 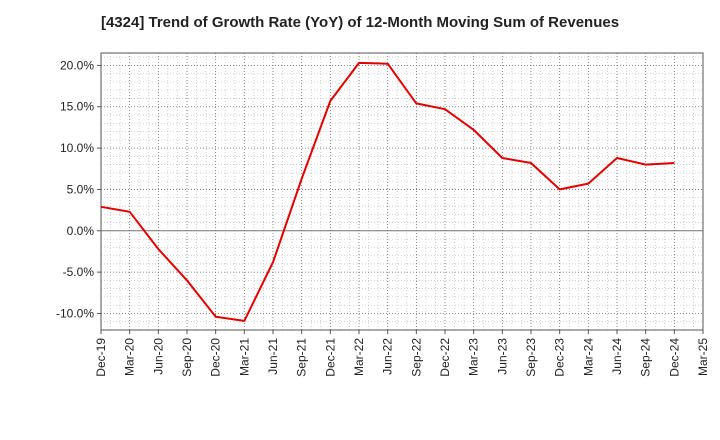 I want to click on y-tick-label: -10.0%, so click(x=75, y=313).